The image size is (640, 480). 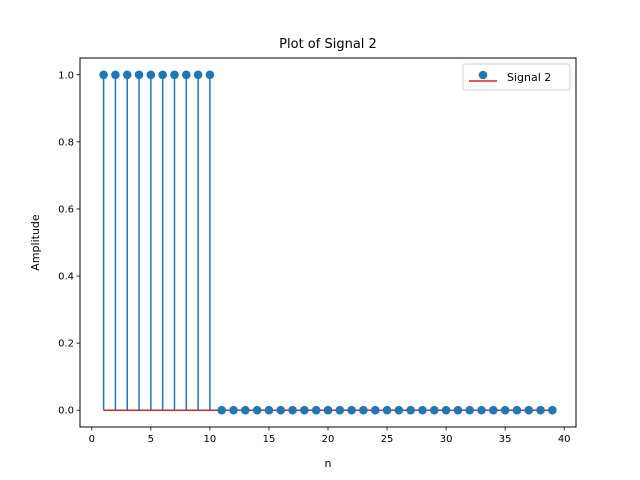 I want to click on y-tick-label: 0.6, so click(x=66, y=209).